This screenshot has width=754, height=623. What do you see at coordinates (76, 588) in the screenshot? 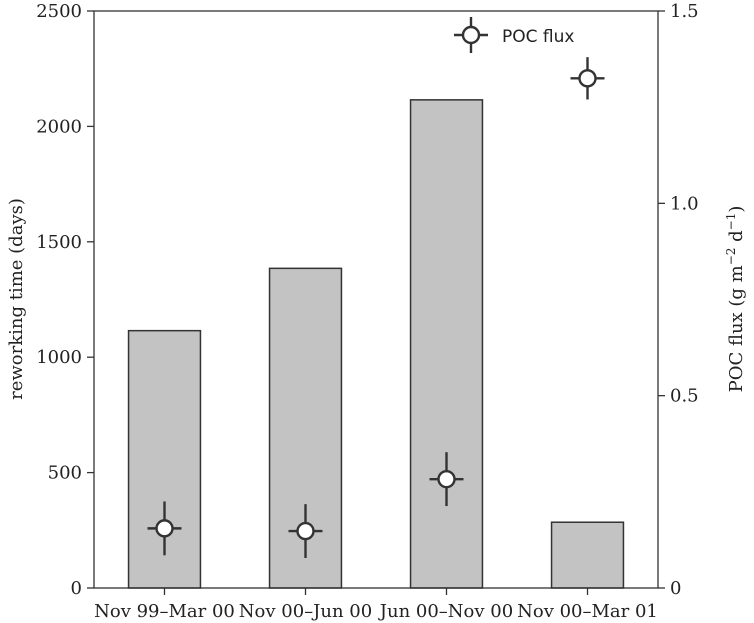
I see `left-tick-label-0: 0` at bounding box center [76, 588].